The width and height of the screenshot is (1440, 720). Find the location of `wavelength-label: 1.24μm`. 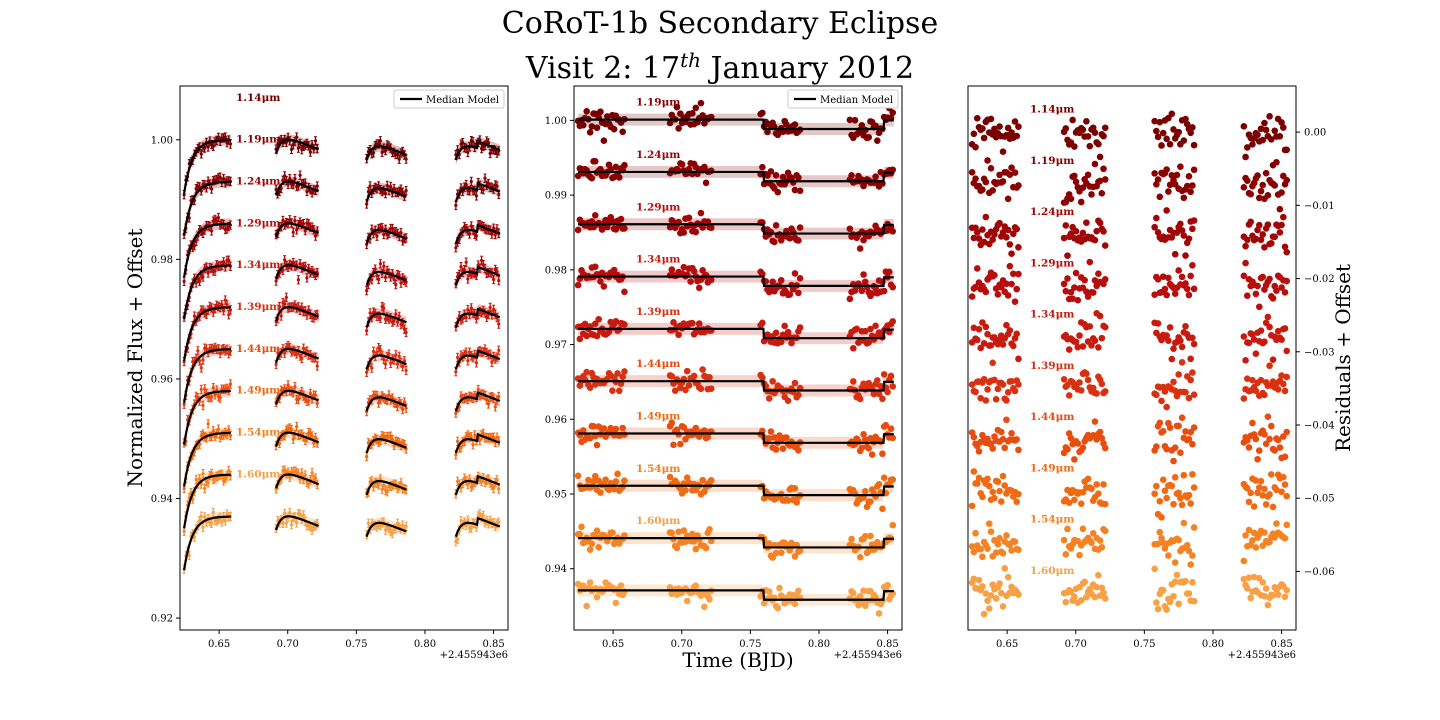

wavelength-label: 1.24μm is located at coordinates (258, 181).